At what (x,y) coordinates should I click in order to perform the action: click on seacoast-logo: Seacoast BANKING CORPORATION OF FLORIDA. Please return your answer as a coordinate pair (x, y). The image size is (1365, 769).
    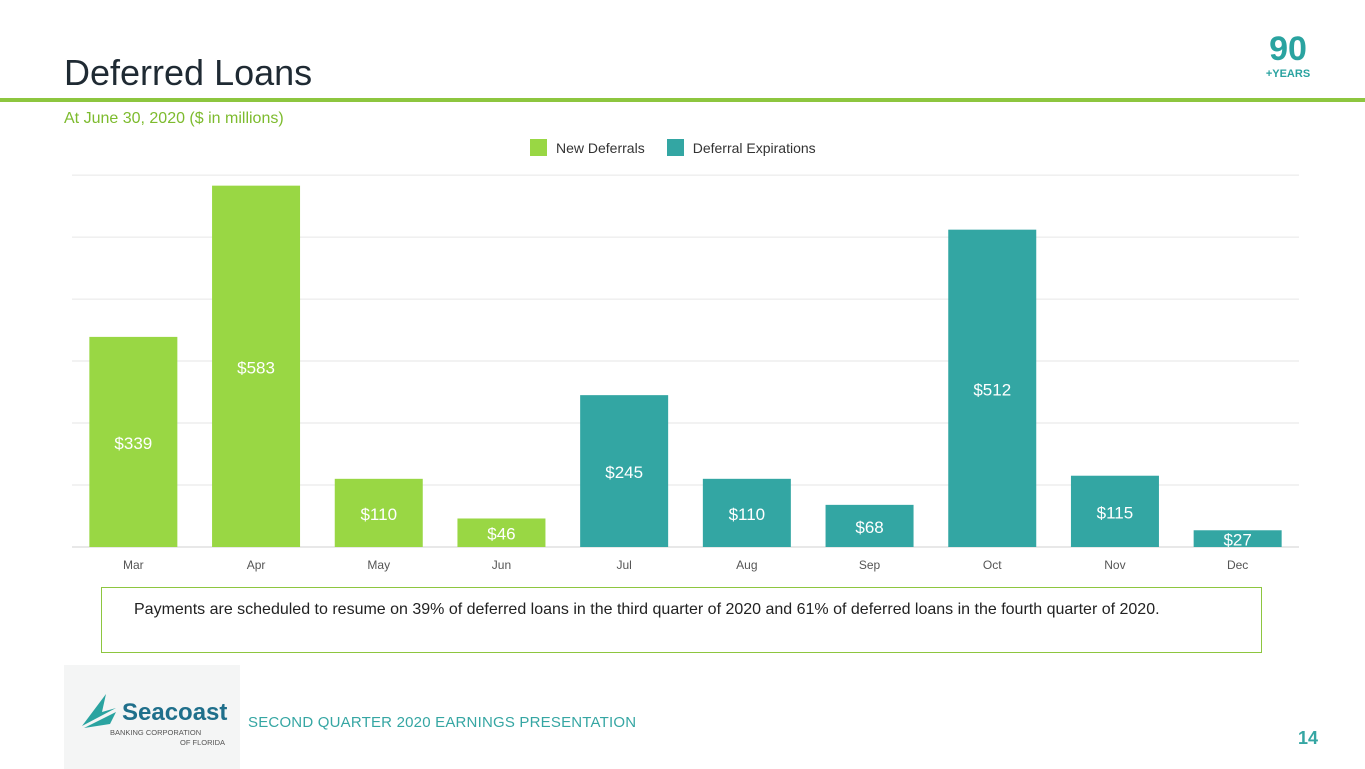
    Looking at the image, I should click on (154, 720).